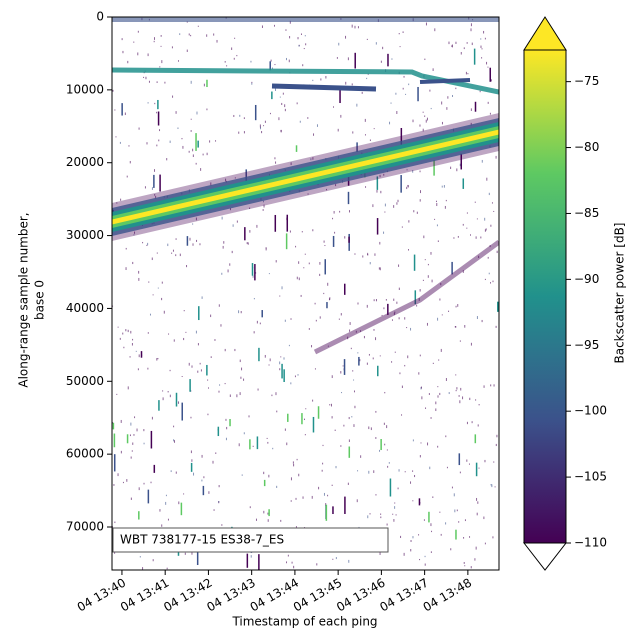  I want to click on x-tick-label: 04 13:43, so click(230, 595).